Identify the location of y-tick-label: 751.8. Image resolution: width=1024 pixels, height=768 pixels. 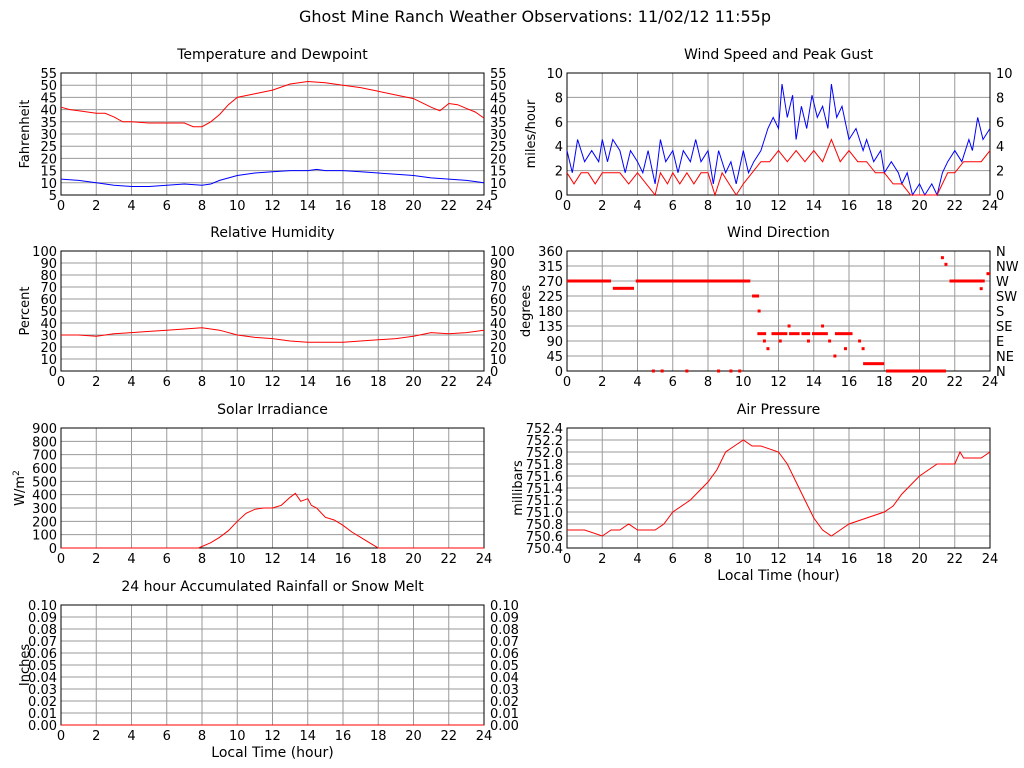
(544, 465).